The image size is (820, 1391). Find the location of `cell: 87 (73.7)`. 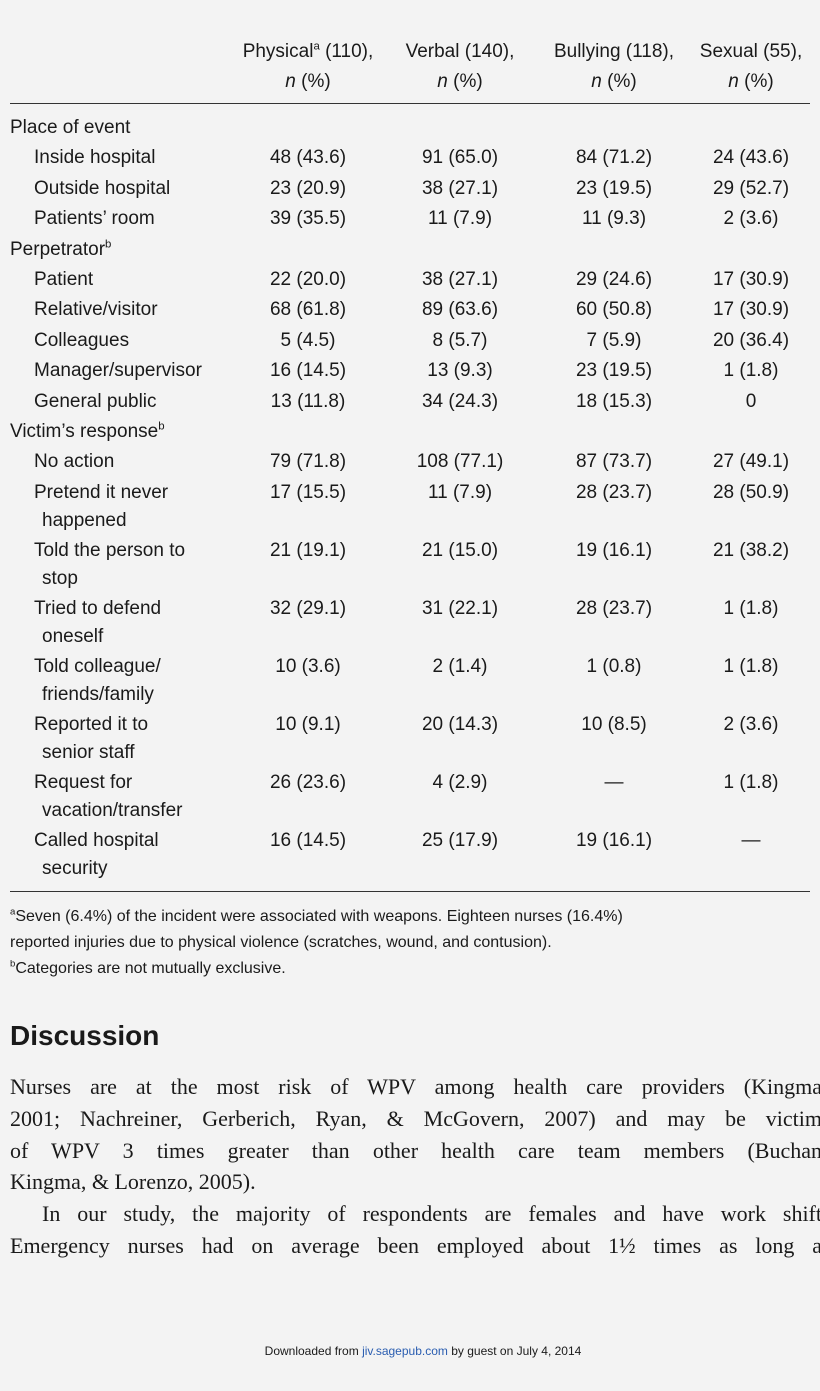

cell: 87 (73.7) is located at coordinates (614, 462).